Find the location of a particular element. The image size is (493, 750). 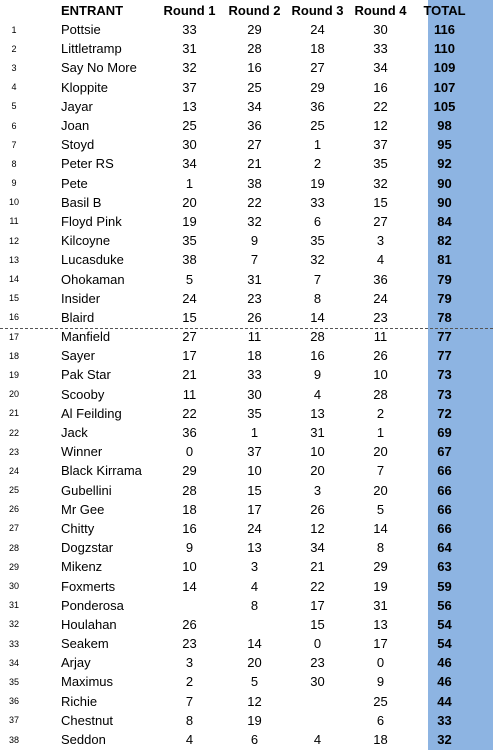

entrant-cell: Pottsie is located at coordinates (81, 30).